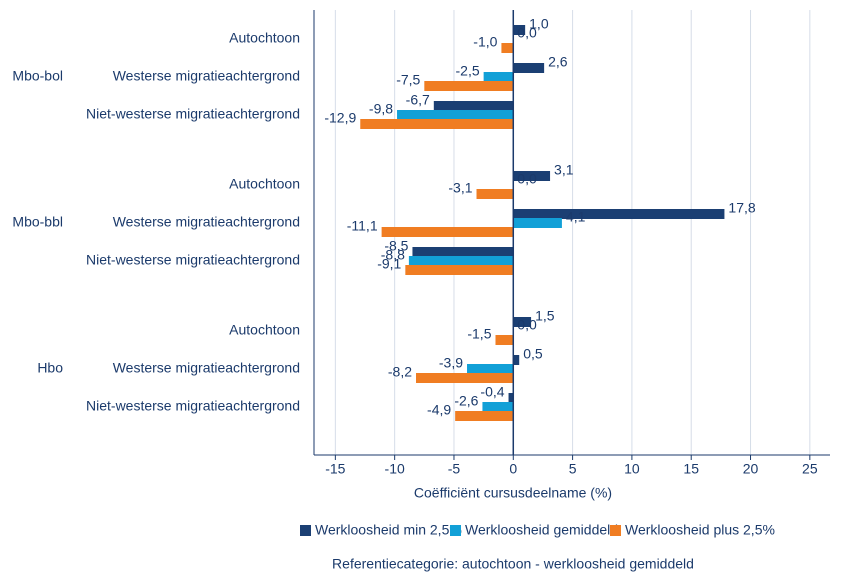 The image size is (844, 578). I want to click on value-label: -2,6, so click(466, 401).